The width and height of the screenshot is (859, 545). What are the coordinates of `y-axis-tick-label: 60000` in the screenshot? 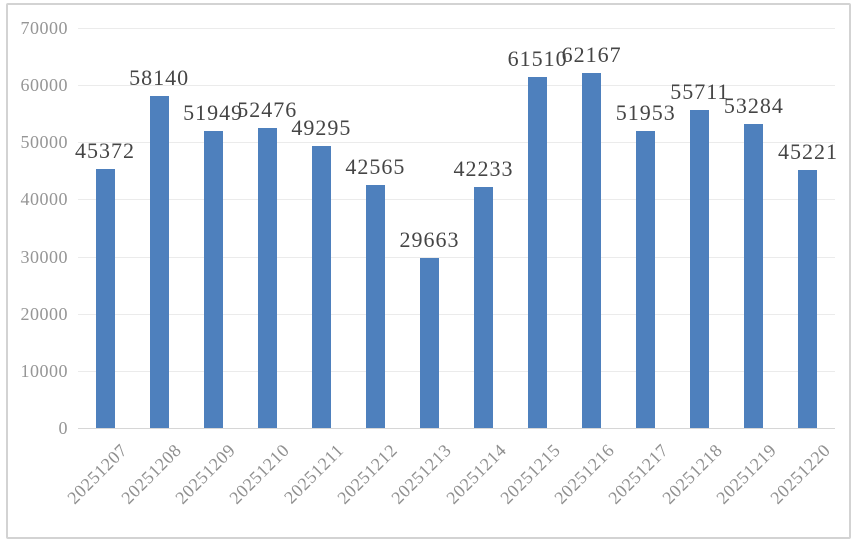 It's located at (44, 85).